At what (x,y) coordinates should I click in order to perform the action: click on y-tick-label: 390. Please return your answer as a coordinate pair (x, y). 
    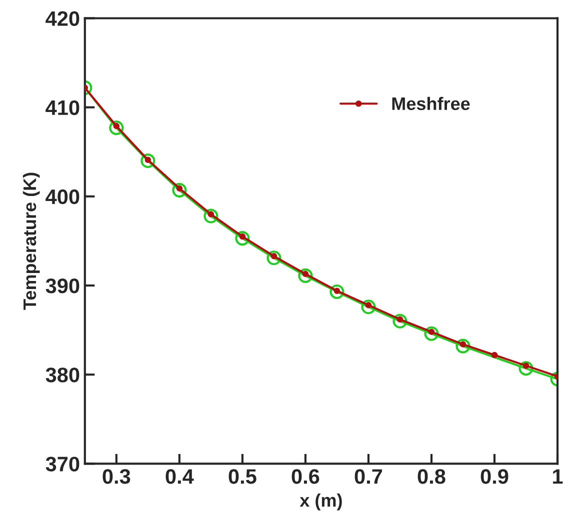
    Looking at the image, I should click on (63, 286).